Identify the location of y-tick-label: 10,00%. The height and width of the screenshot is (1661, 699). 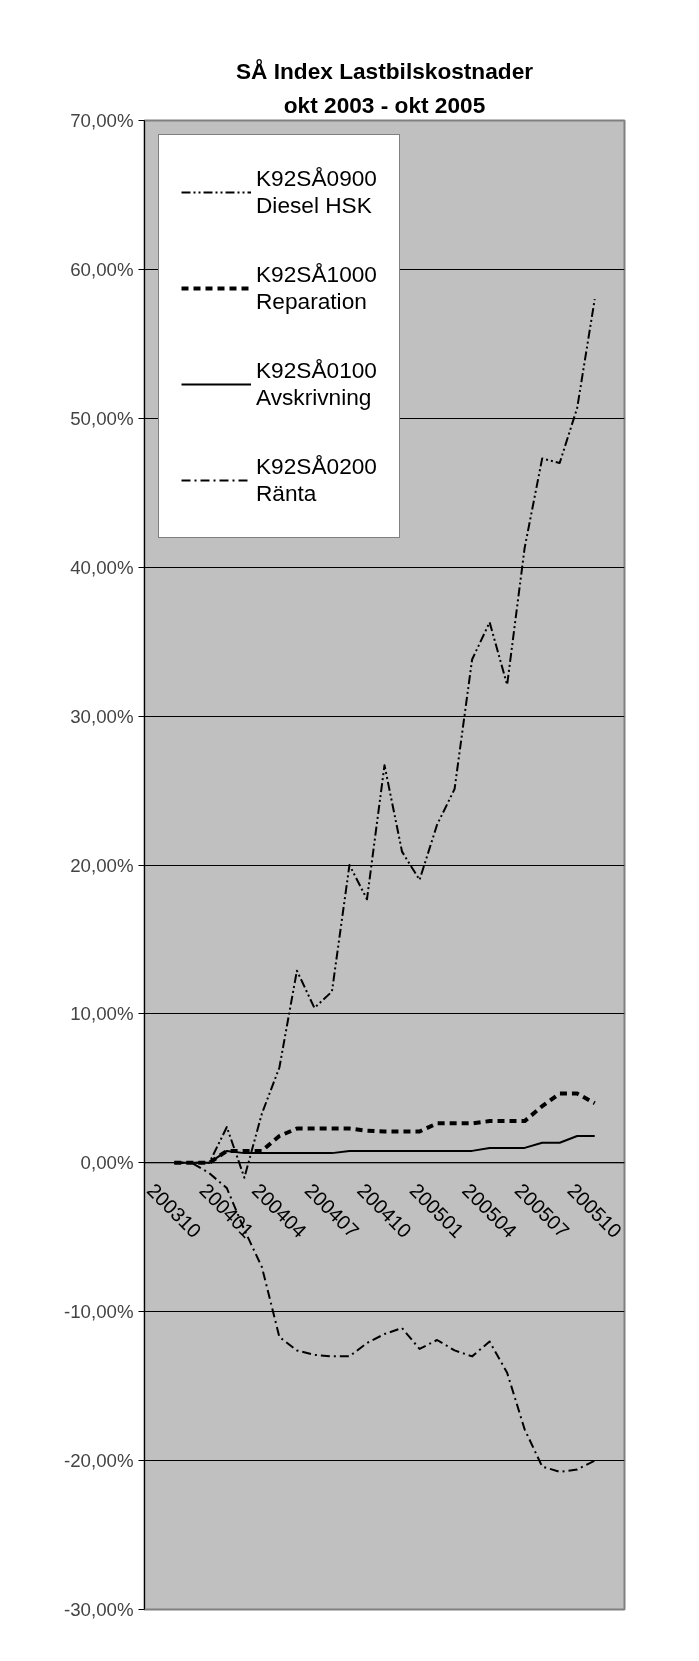
(102, 1014).